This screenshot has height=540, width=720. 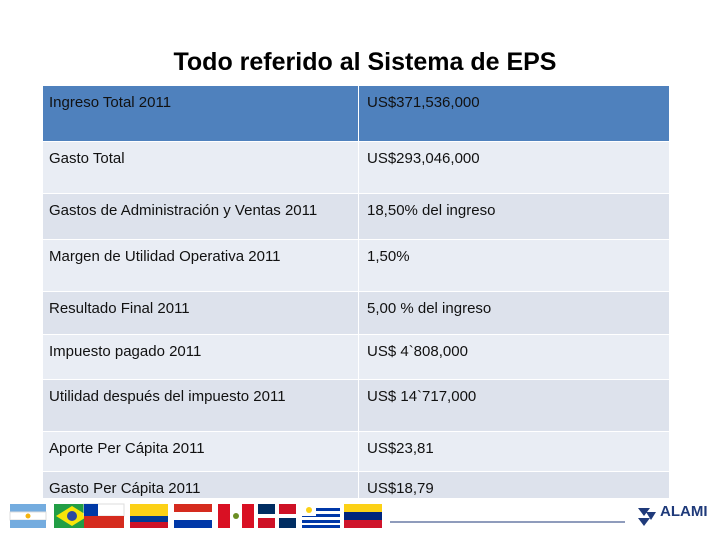 What do you see at coordinates (514, 451) in the screenshot?
I see `row-value: US$23,81` at bounding box center [514, 451].